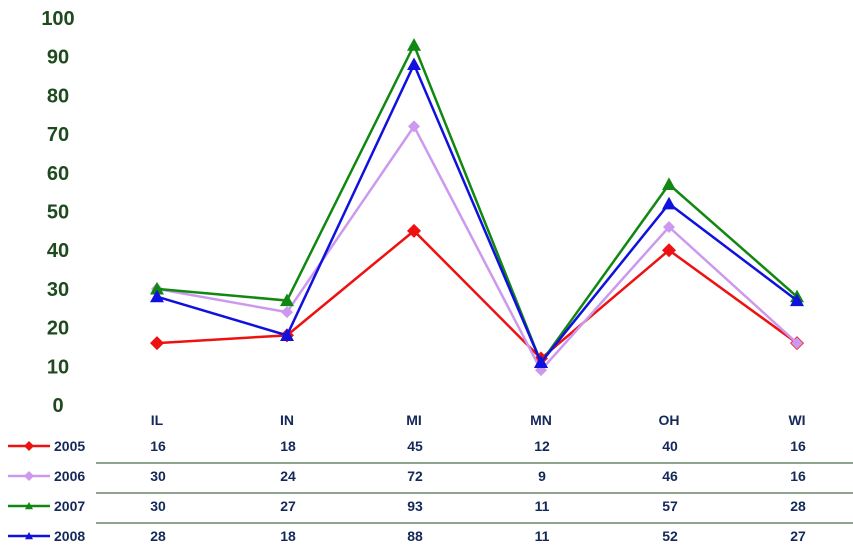 This screenshot has width=853, height=553. Describe the element at coordinates (58, 96) in the screenshot. I see `y-tick-label: 80` at that location.